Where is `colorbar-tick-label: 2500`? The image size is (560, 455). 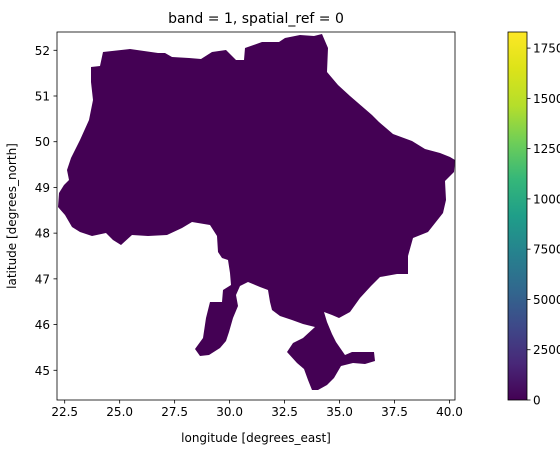
colorbar-tick-label: 2500 is located at coordinates (546, 350).